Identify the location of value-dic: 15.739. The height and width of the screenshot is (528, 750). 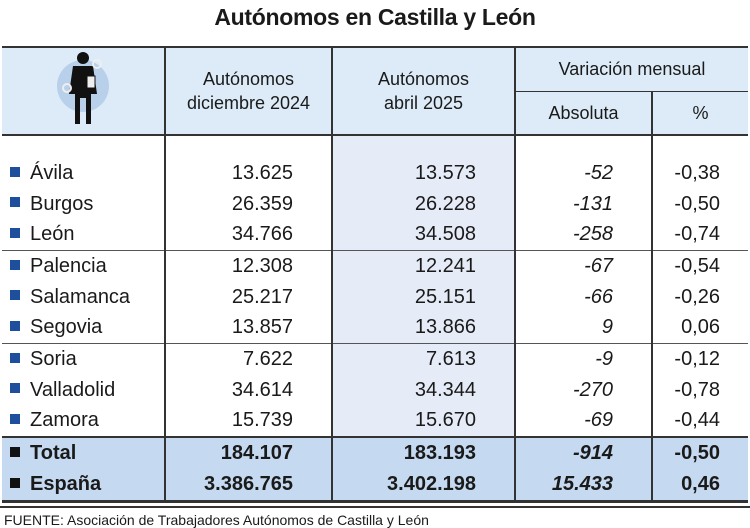
(248, 421).